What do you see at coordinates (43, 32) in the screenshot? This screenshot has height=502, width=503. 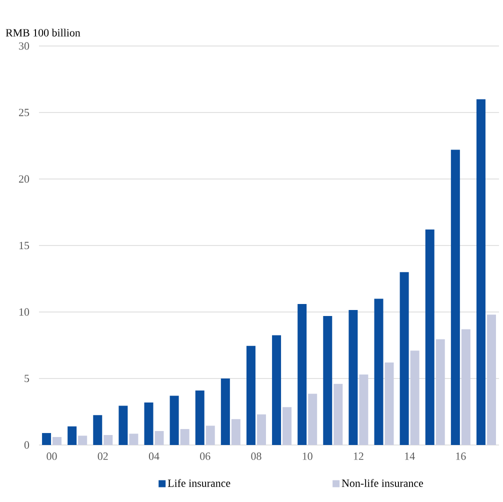 I see `y-axis-title: RMB 100 billion` at bounding box center [43, 32].